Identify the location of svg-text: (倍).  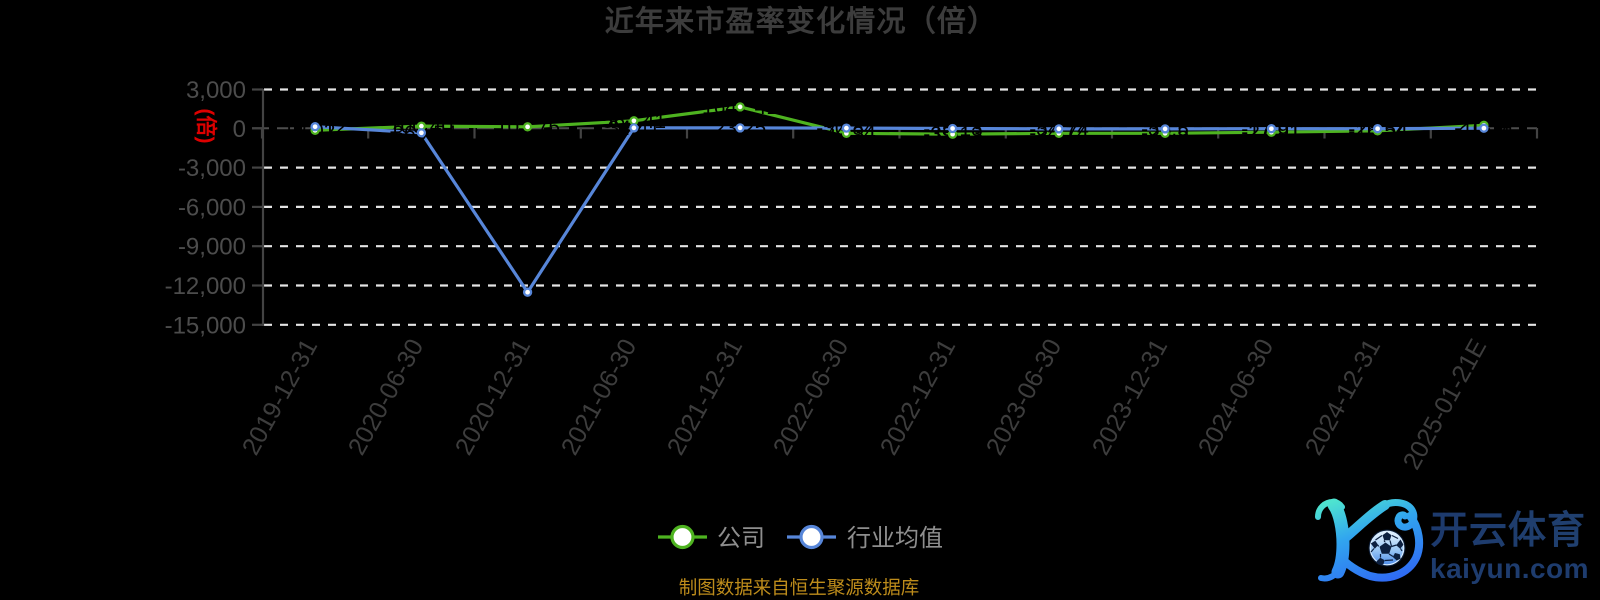
(206, 126).